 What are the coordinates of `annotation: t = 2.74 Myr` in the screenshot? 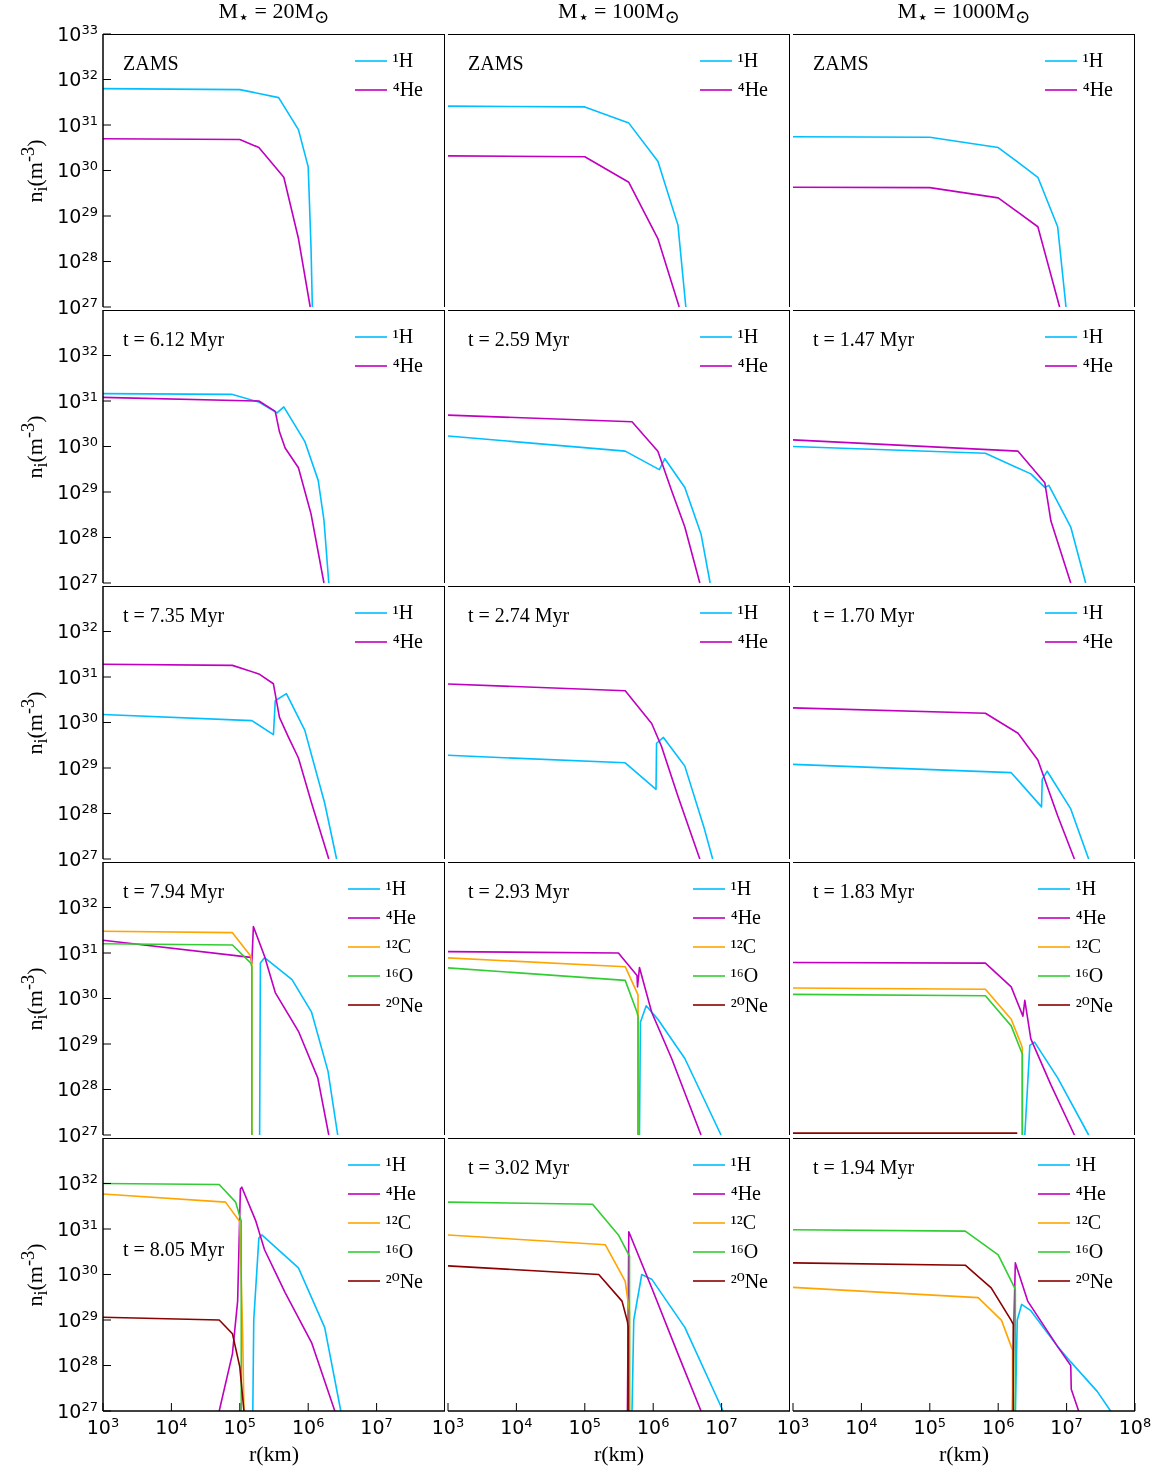 It's located at (519, 615).